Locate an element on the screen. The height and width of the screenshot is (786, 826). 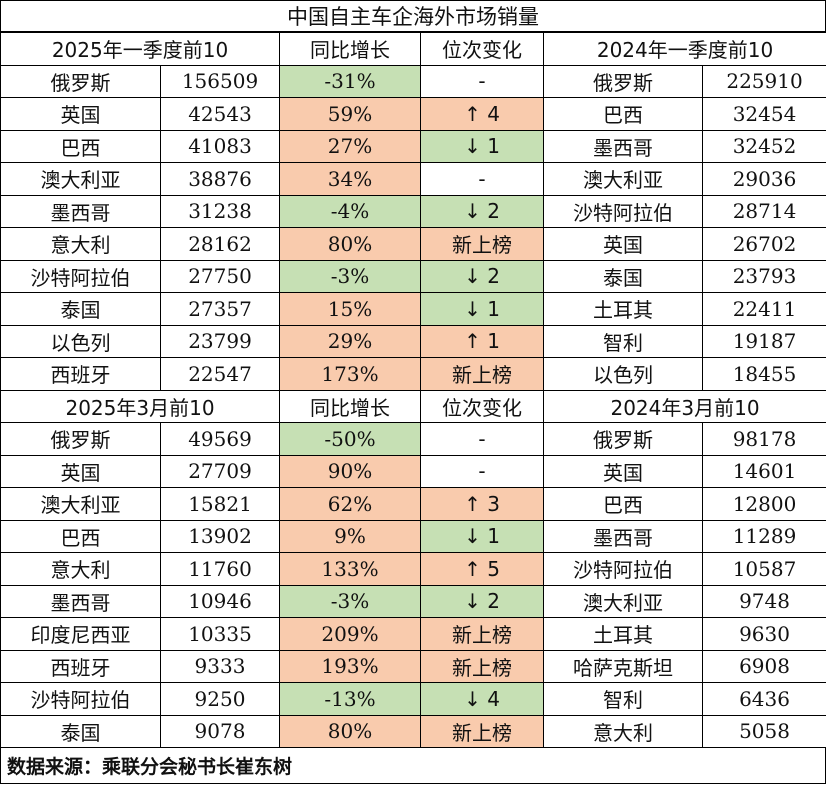
yoy-growth-cell: -31% is located at coordinates (350, 81).